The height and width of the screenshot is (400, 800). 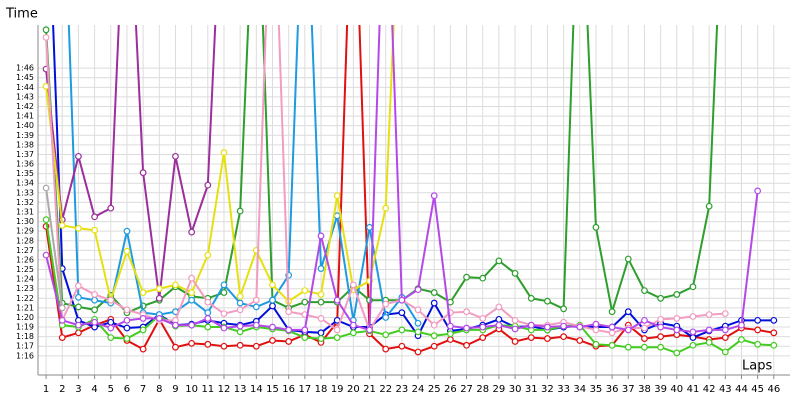 What do you see at coordinates (25, 231) in the screenshot?
I see `y-tick-label: 1:29` at bounding box center [25, 231].